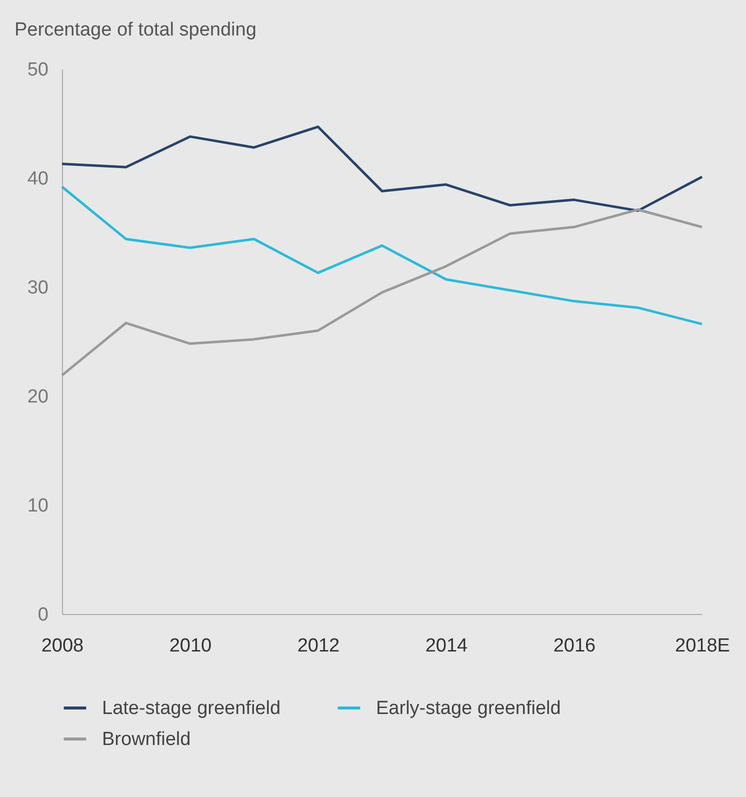 The height and width of the screenshot is (797, 746). I want to click on legend-label: Early-stage greenfield, so click(468, 708).